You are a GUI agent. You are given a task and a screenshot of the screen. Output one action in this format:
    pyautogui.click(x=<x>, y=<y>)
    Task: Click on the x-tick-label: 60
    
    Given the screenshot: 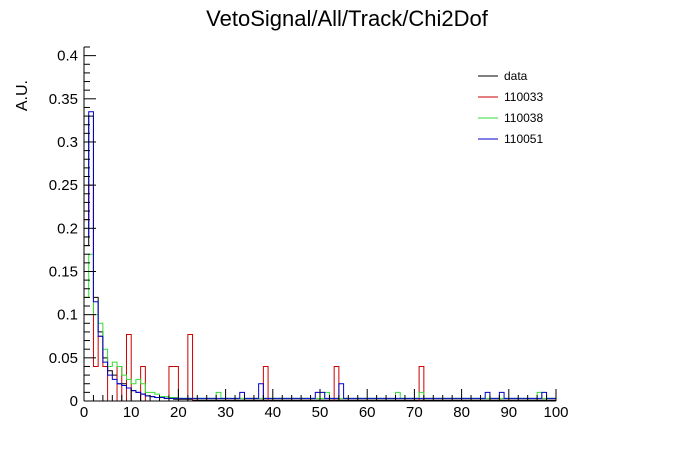 What is the action you would take?
    pyautogui.click(x=367, y=412)
    